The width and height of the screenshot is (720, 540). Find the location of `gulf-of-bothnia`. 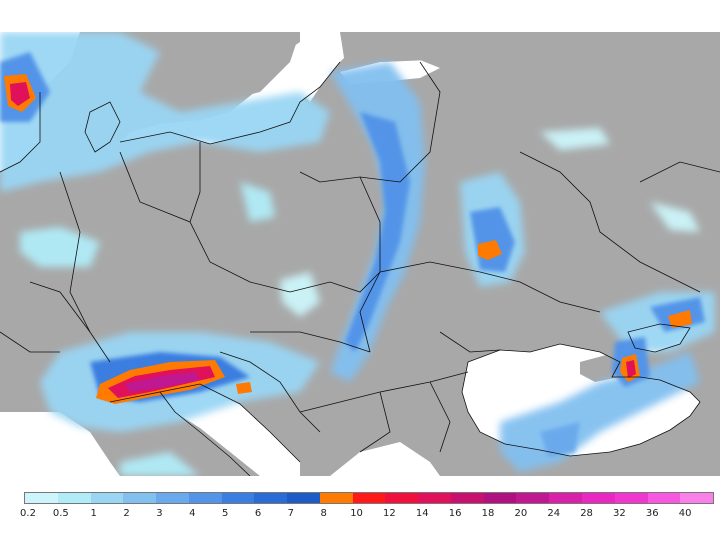

gulf-of-bothnia is located at coordinates (320, 67).